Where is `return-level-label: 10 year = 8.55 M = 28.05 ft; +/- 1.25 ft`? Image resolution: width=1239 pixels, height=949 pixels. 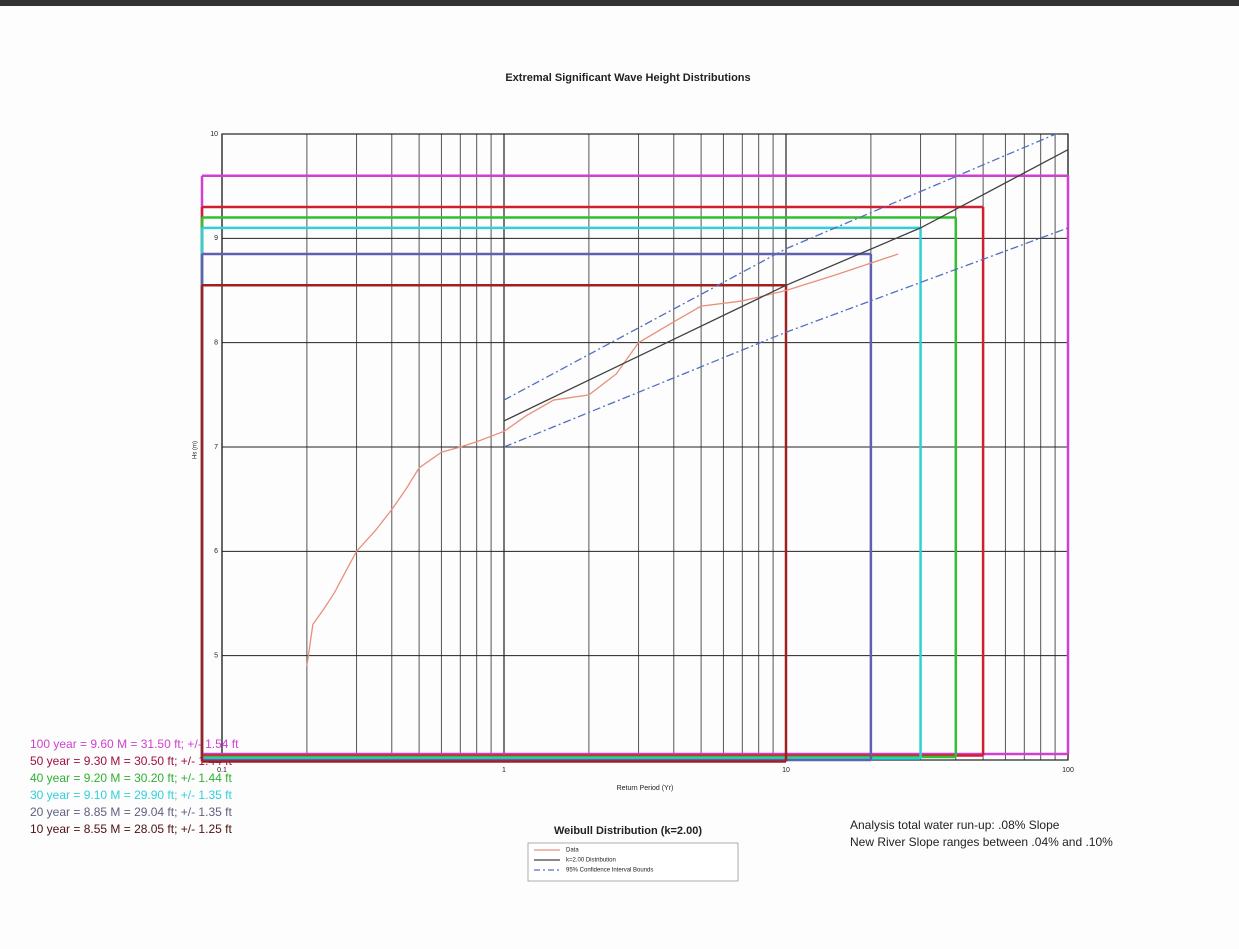
return-level-label: 10 year = 8.55 M = 28.05 ft; +/- 1.25 ft is located at coordinates (131, 829).